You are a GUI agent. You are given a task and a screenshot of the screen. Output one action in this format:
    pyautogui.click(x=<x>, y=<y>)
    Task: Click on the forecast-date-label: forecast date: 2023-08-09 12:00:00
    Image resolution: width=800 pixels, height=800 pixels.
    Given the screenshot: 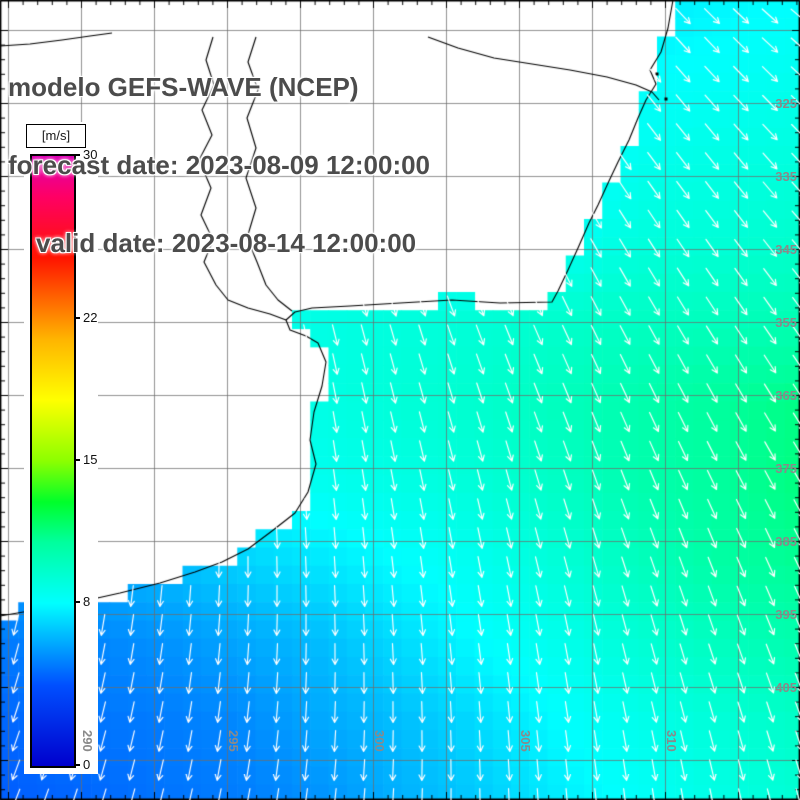 What is the action you would take?
    pyautogui.click(x=219, y=165)
    